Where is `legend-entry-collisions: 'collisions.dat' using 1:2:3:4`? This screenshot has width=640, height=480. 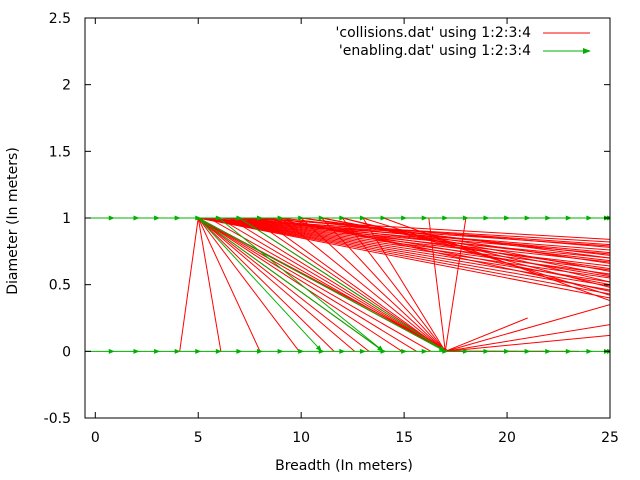
legend-entry-collisions: 'collisions.dat' using 1:2:3:4 is located at coordinates (434, 33).